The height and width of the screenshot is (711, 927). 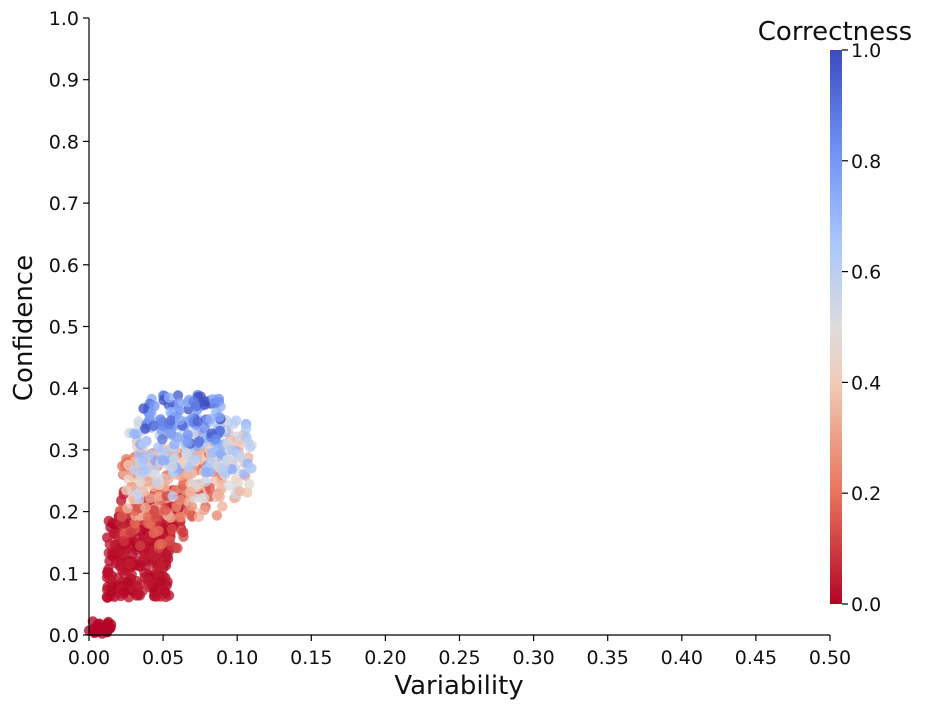 What do you see at coordinates (24, 328) in the screenshot?
I see `y-axis-label: Confidence` at bounding box center [24, 328].